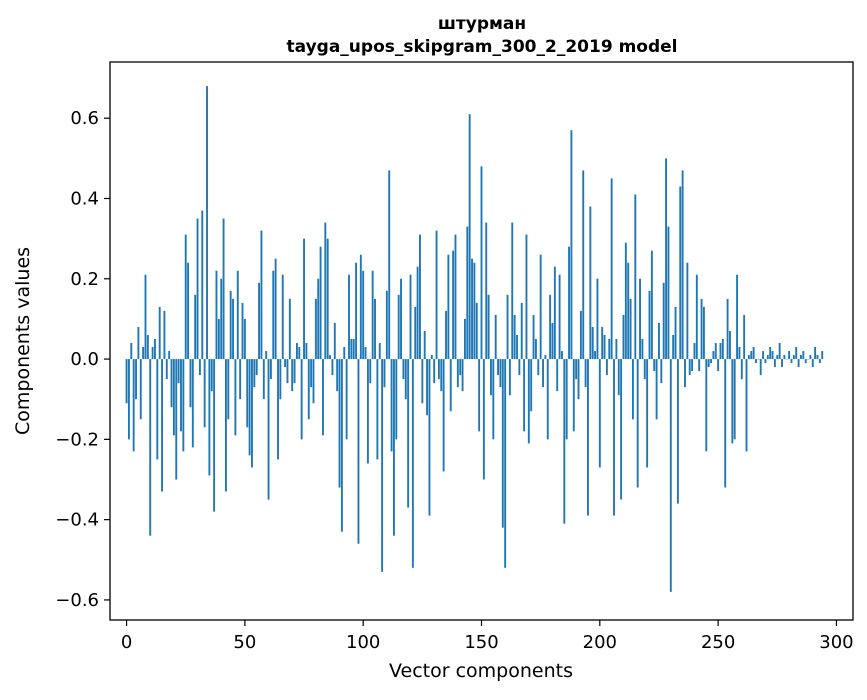 Image resolution: width=867 pixels, height=700 pixels. Describe the element at coordinates (77, 600) in the screenshot. I see `y-tick-label: −0.6` at that location.